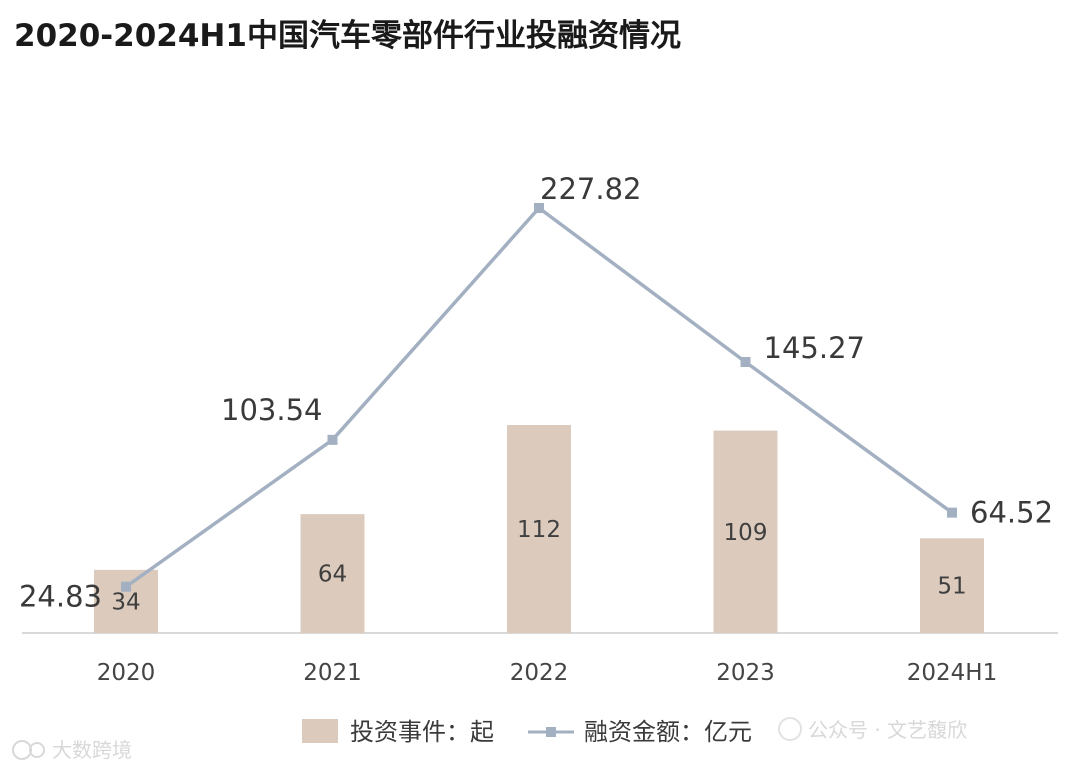 This screenshot has width=1080, height=771. Describe the element at coordinates (271, 410) in the screenshot. I see `line-value-label-2021: 103.54` at that location.